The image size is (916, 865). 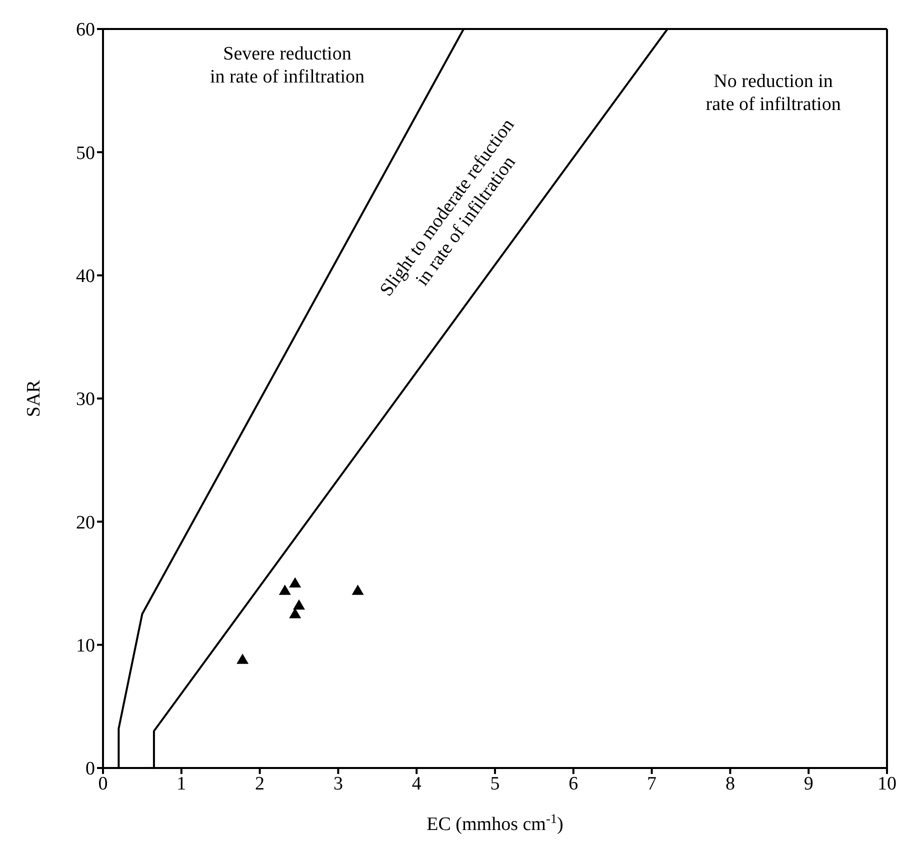 I want to click on x-tick-label: 0, so click(x=103, y=783).